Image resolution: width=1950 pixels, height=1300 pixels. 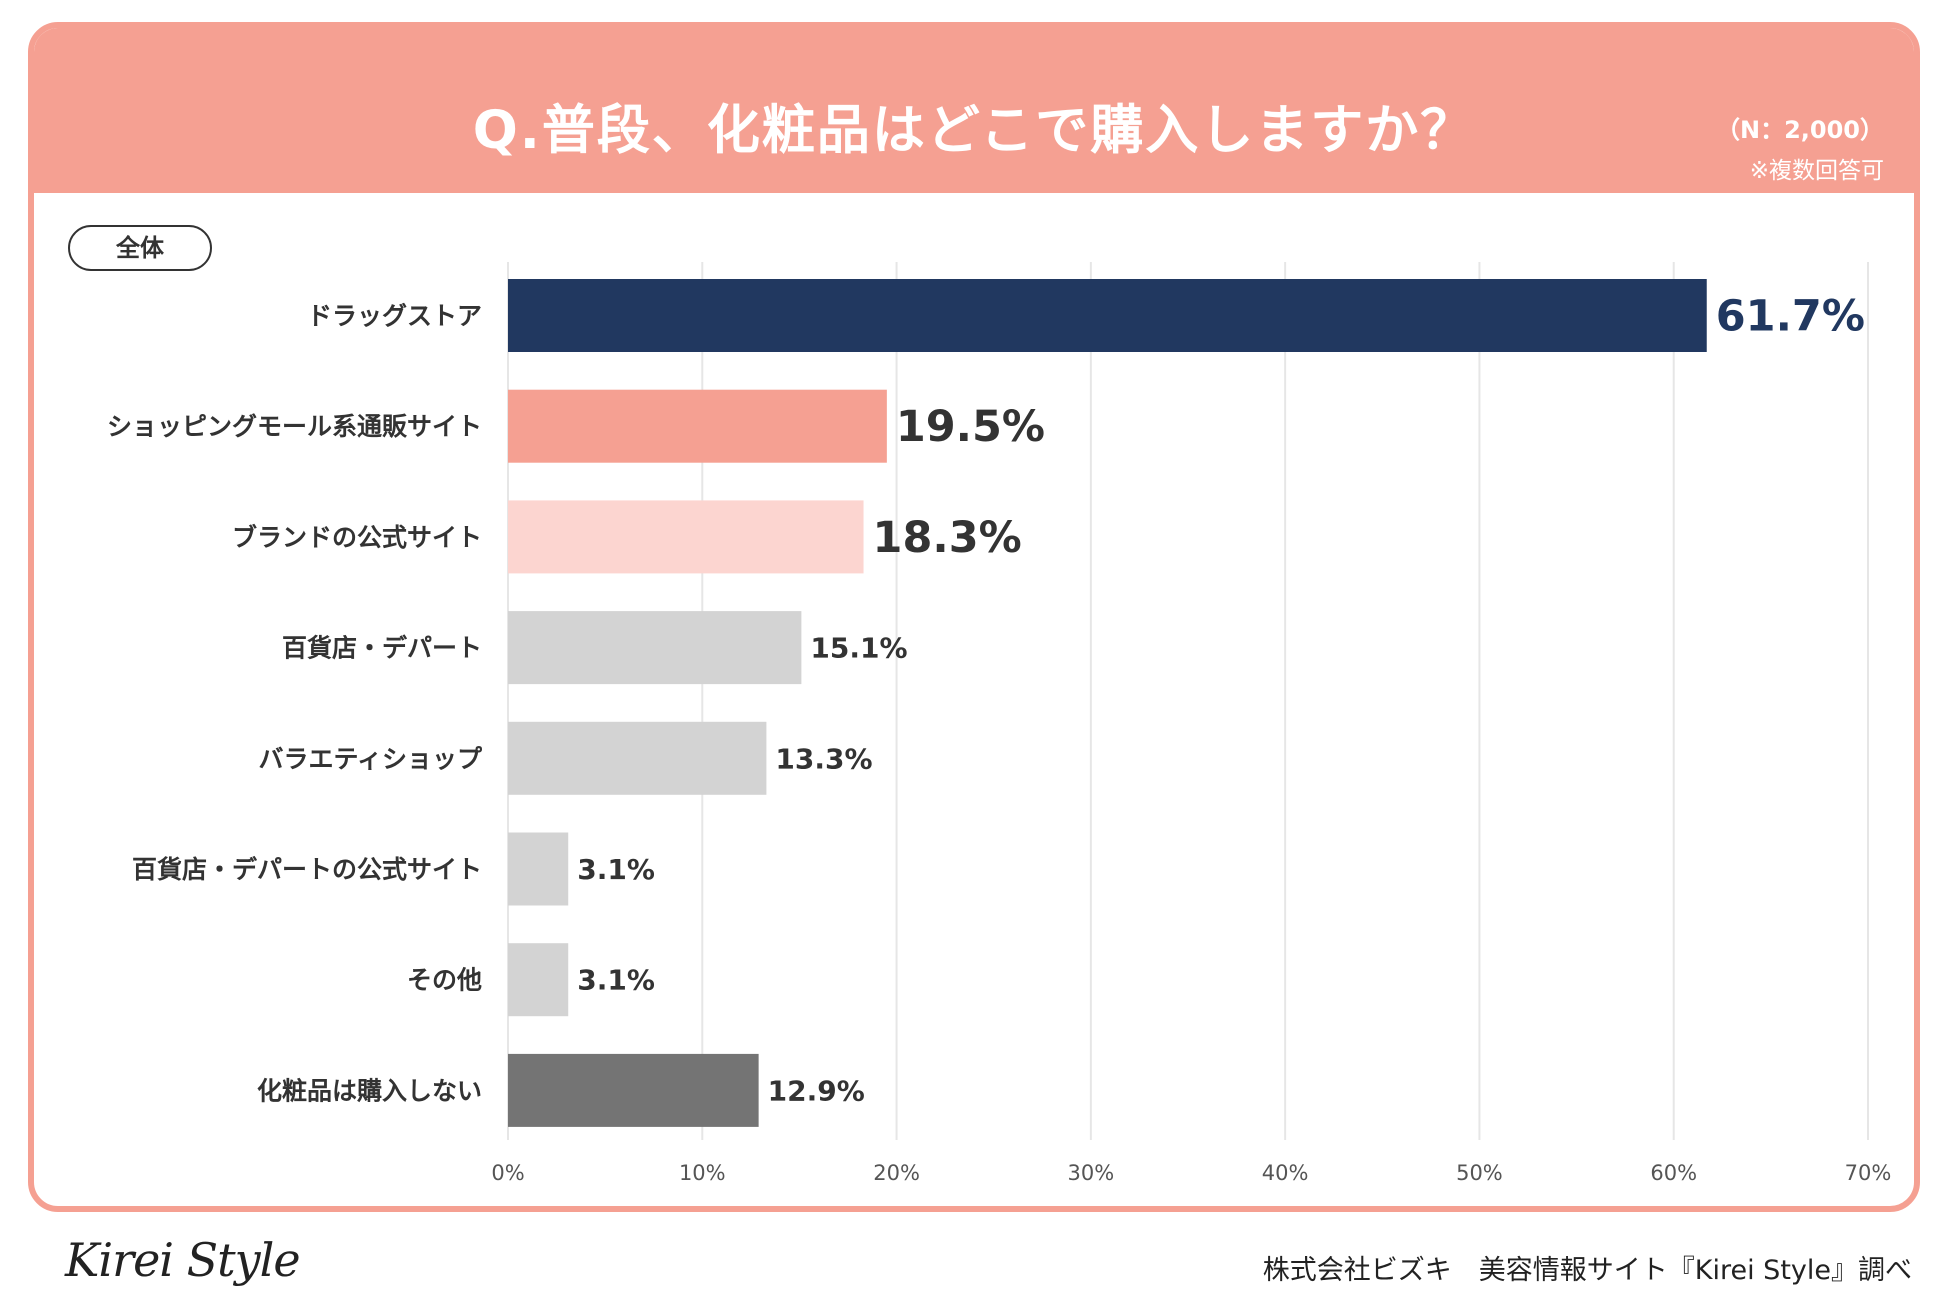 I want to click on value-label: 61.7%, so click(x=1790, y=317).